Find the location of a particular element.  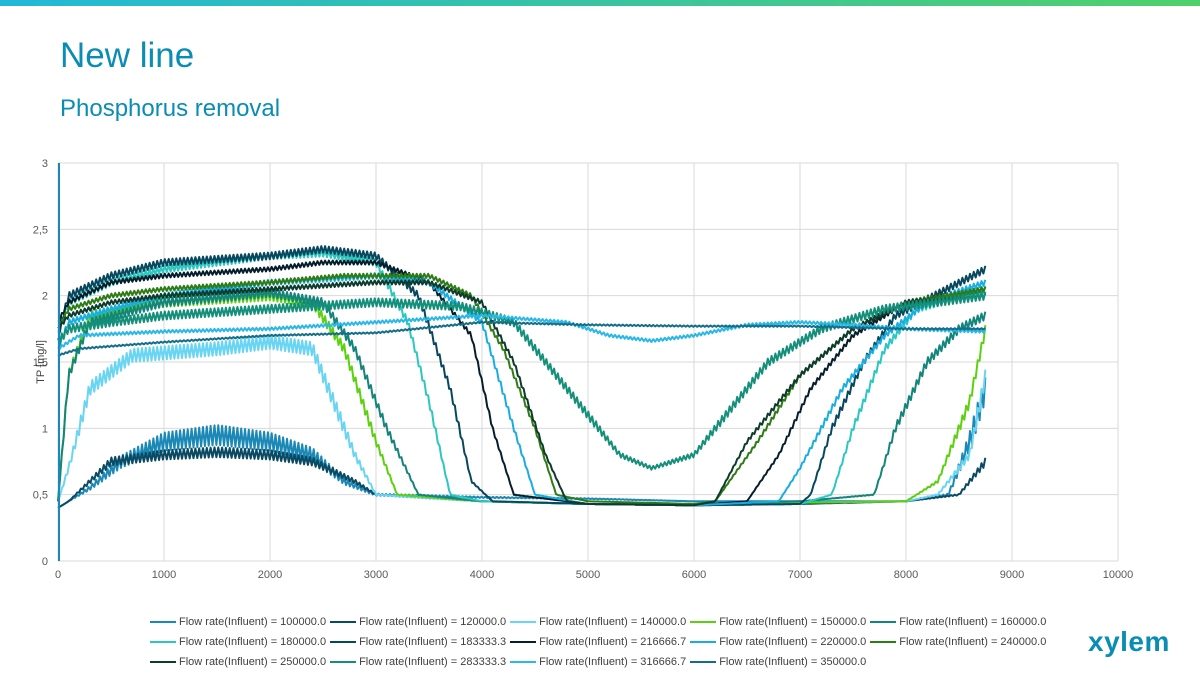

legend-entry: Flow rate(Influent) = 350000.0 is located at coordinates (778, 662).